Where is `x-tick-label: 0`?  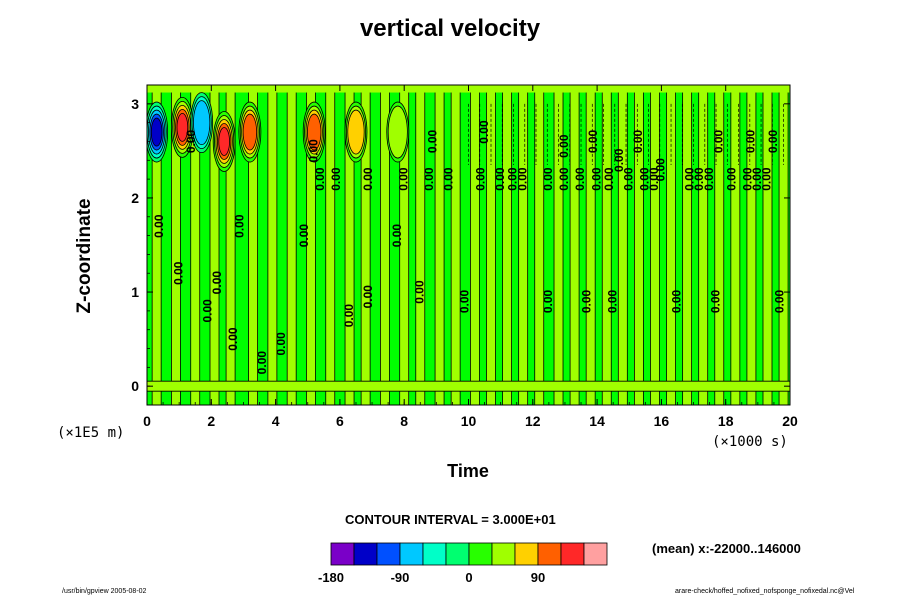
x-tick-label: 0 is located at coordinates (147, 421).